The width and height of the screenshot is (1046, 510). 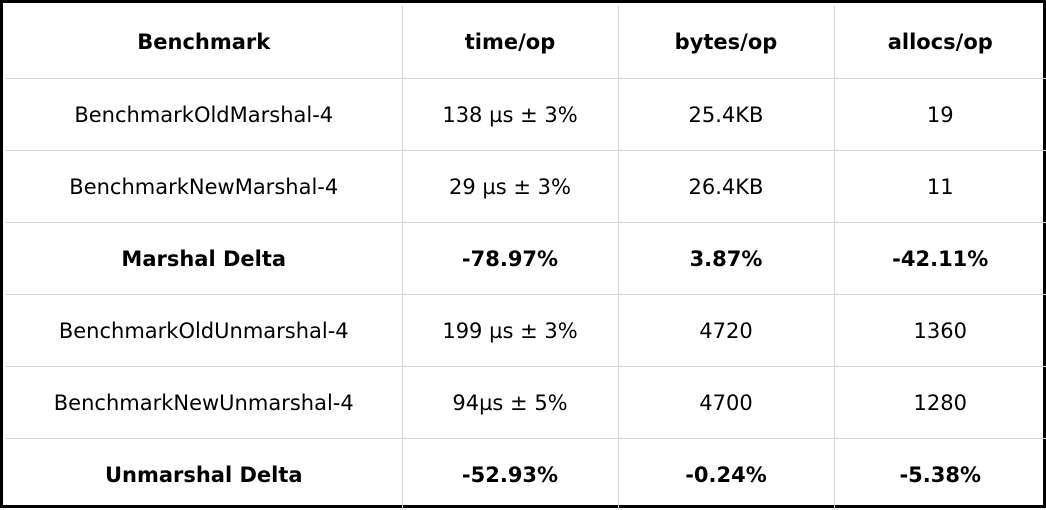 What do you see at coordinates (726, 331) in the screenshot?
I see `bytes-per-op-cell: 4720` at bounding box center [726, 331].